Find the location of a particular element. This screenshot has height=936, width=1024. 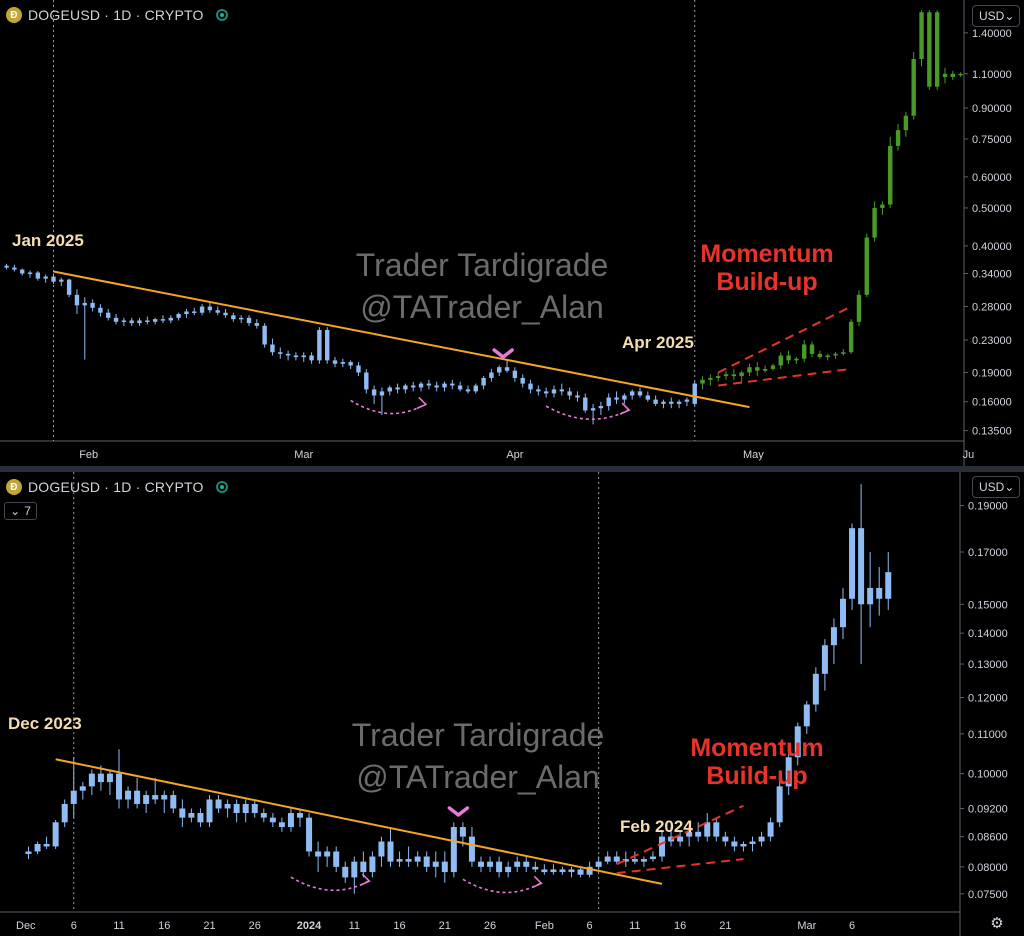

price-tick-label: 0.09200 is located at coordinates (988, 809).